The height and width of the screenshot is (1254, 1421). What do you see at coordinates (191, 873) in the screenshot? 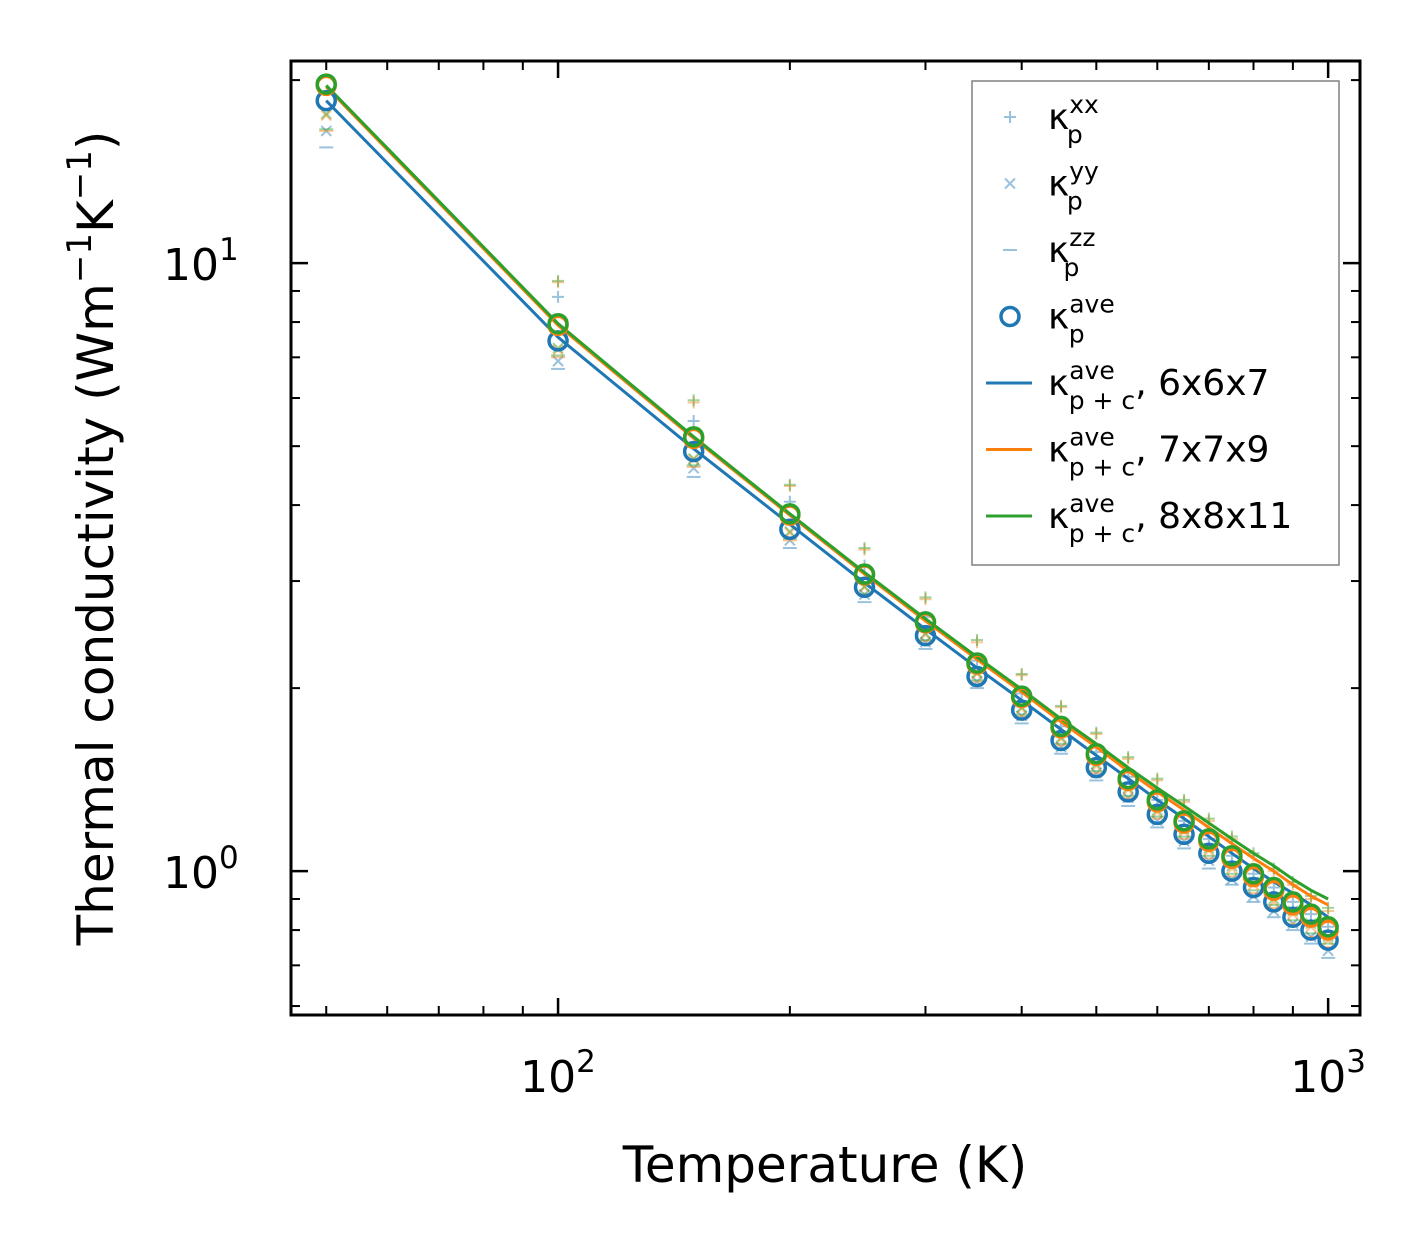
I see `y-tick-label-base-1: 10` at bounding box center [191, 873].